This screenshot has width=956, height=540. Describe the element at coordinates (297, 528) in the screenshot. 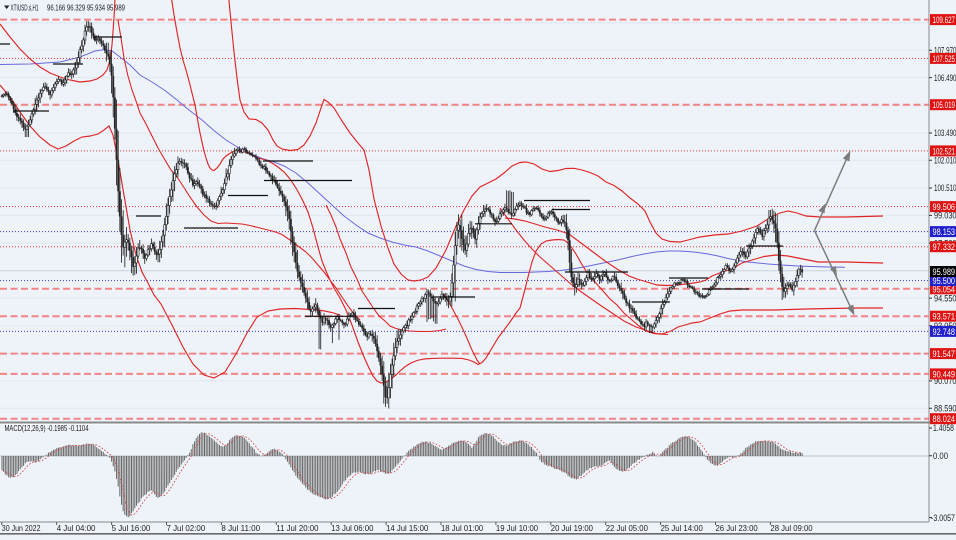

I see `svg-text: 11 Jul 20:00` at that location.